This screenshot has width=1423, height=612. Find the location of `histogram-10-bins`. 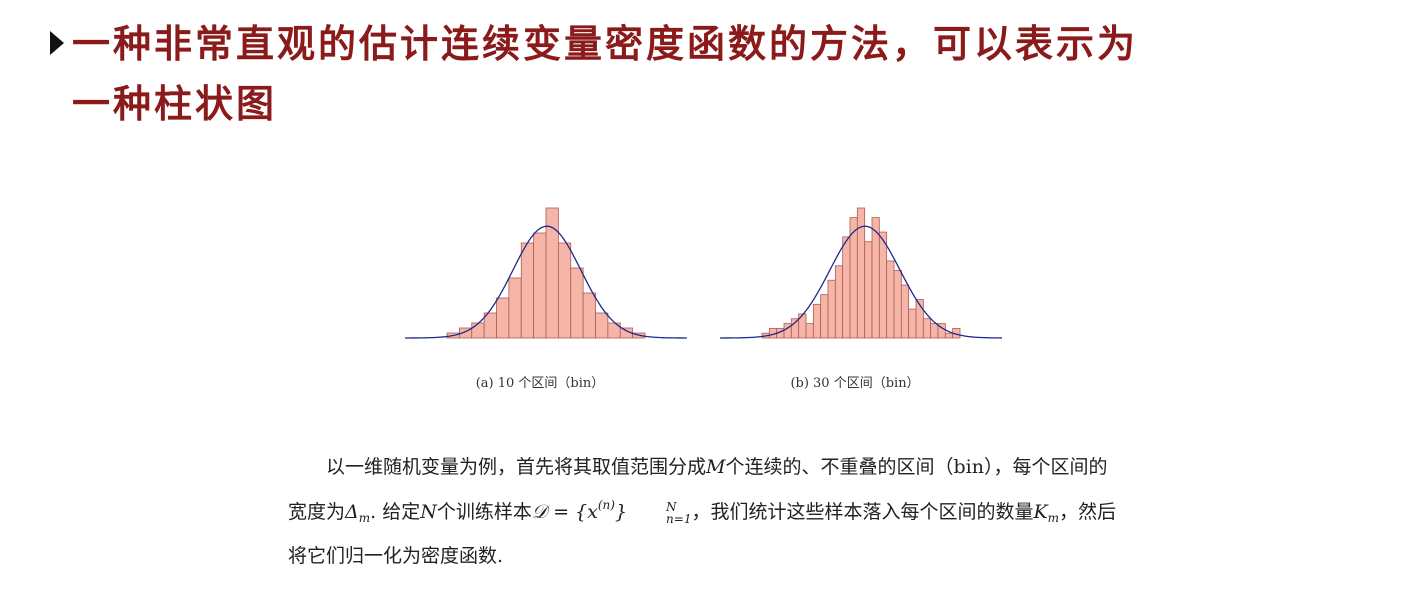

histogram-10-bins is located at coordinates (546, 273).